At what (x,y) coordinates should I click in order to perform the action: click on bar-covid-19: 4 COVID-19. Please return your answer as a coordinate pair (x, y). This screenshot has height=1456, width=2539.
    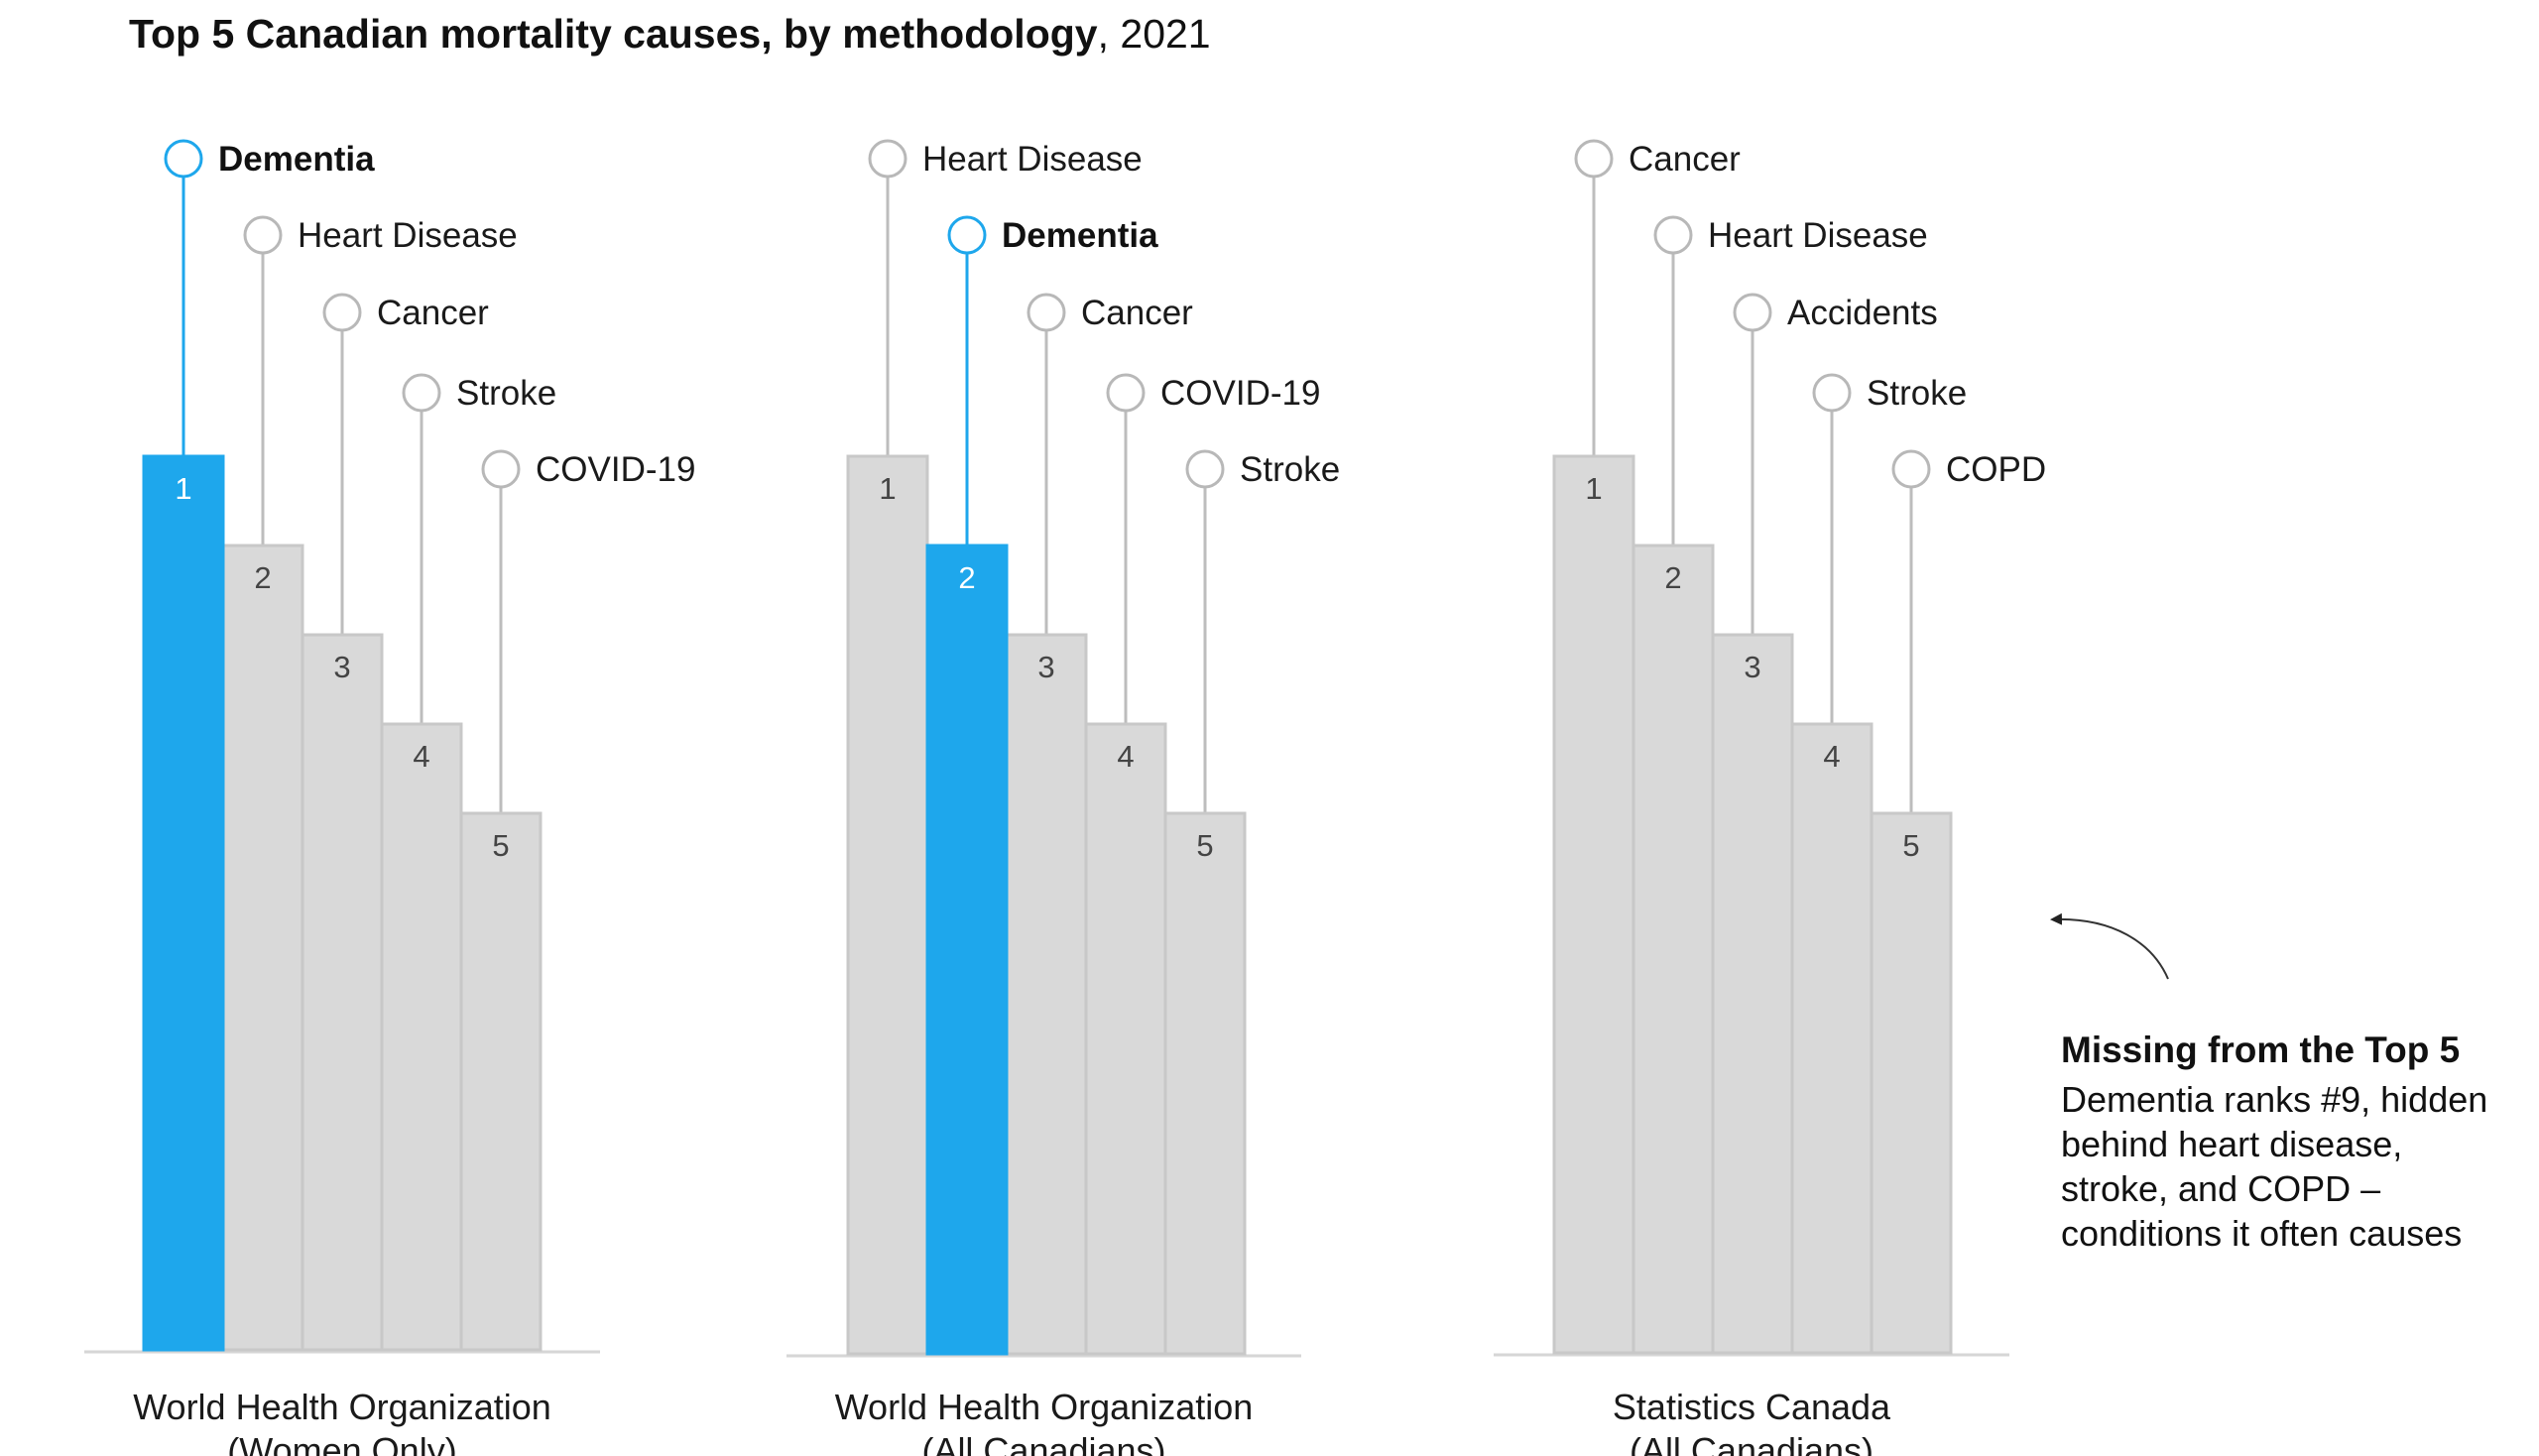
    Looking at the image, I should click on (1202, 864).